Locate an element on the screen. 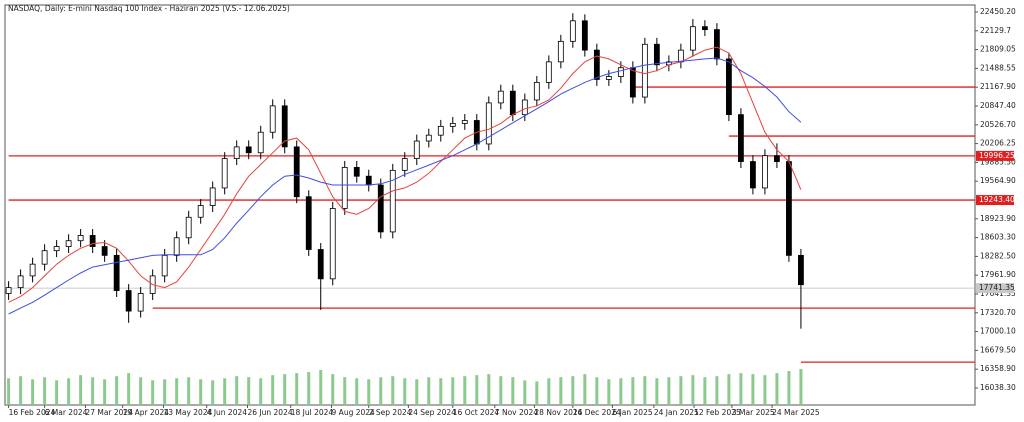  y-tick-label: 22129.7 is located at coordinates (995, 30).